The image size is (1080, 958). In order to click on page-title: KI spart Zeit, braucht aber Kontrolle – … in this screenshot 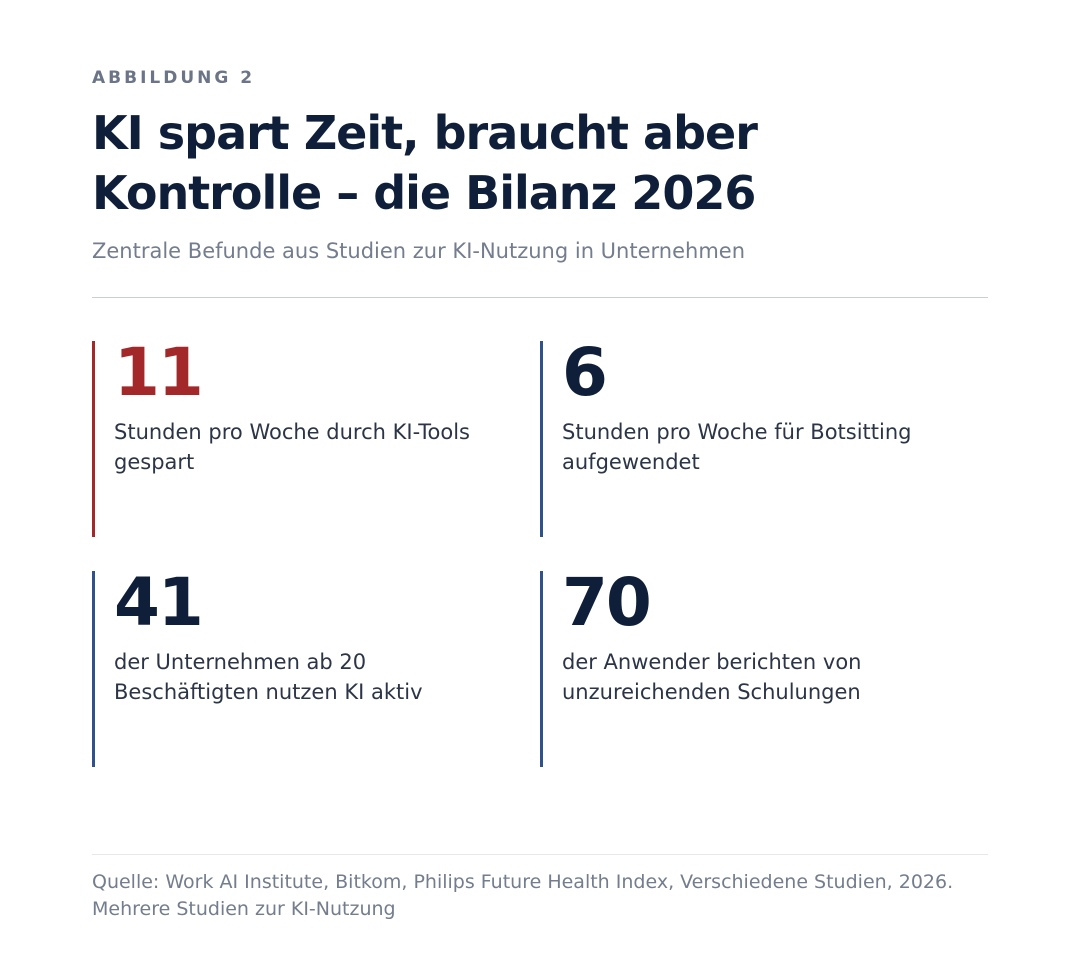, I will do `click(425, 163)`.